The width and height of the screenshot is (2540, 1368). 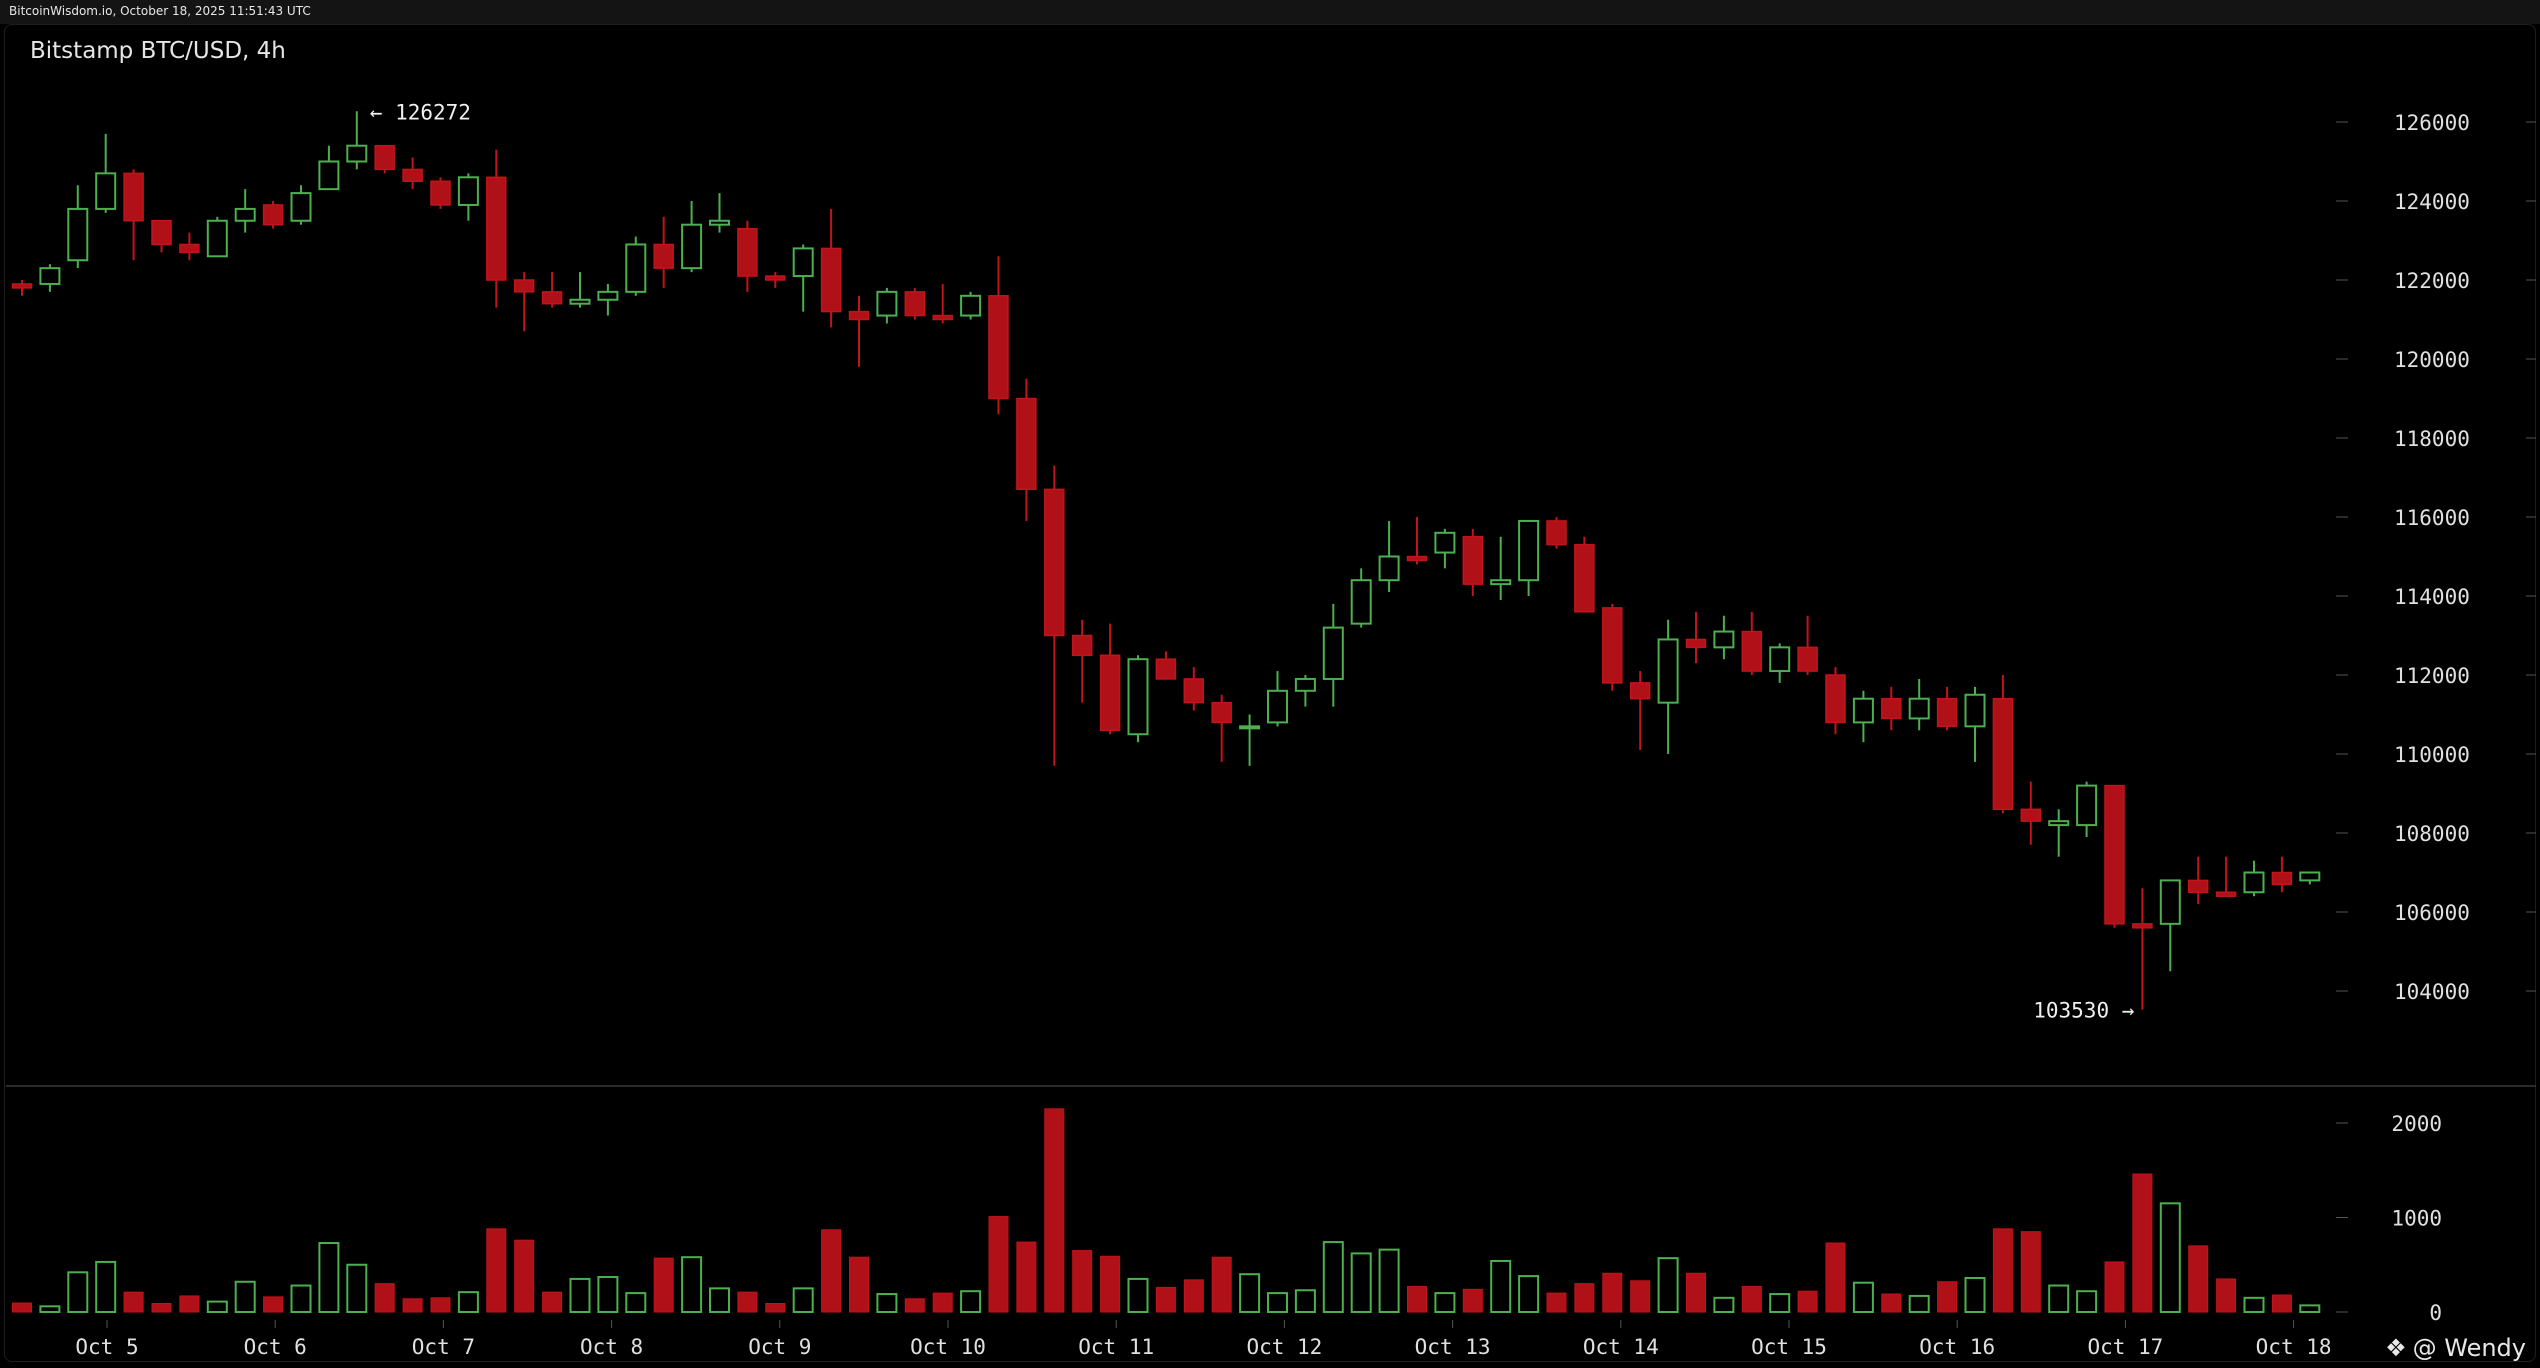 I want to click on price-tick-label: 116000, so click(x=2432, y=518).